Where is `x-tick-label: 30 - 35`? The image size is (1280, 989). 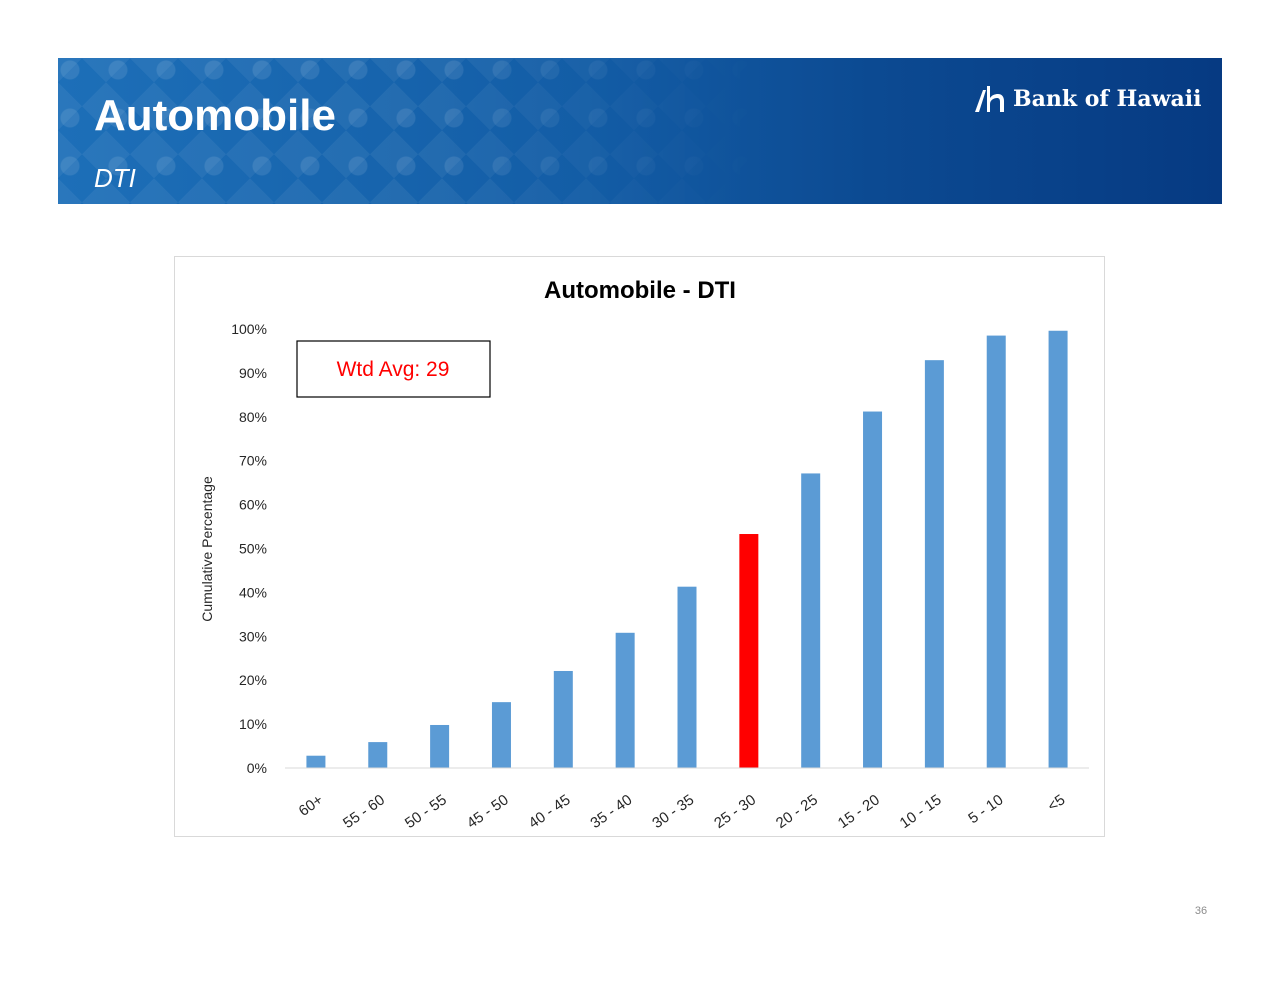 x-tick-label: 30 - 35 is located at coordinates (673, 811).